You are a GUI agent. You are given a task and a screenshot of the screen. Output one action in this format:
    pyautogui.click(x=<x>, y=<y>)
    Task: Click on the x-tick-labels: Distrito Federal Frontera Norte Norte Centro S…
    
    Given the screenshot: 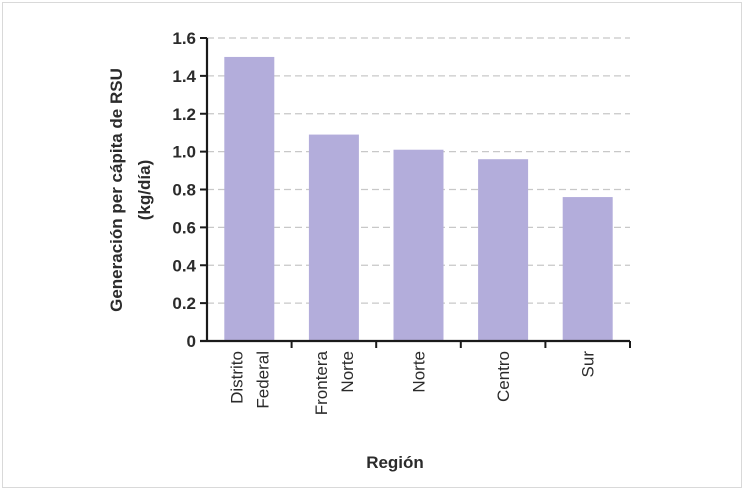 What is the action you would take?
    pyautogui.click(x=412, y=382)
    